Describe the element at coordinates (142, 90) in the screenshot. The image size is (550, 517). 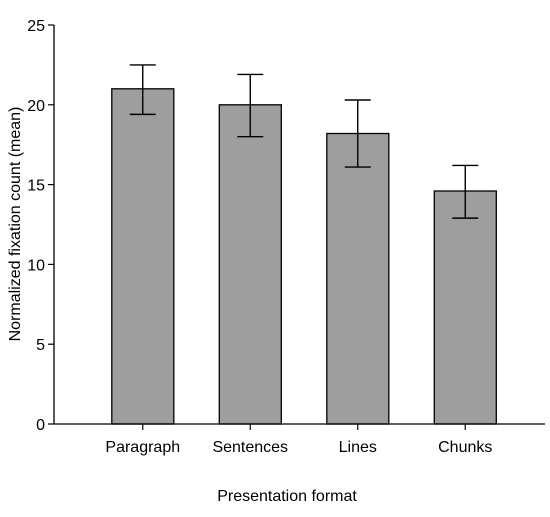
I see `error-bar-paragraph` at that location.